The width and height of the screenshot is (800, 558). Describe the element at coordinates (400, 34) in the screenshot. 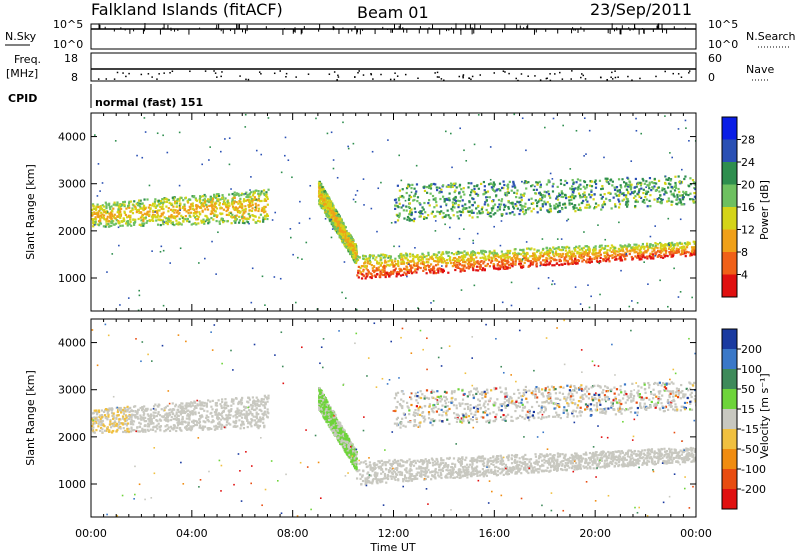

I see `nsky-strip: N.Sky 10^5 10^0 10^5 10^0 N.Search` at that location.